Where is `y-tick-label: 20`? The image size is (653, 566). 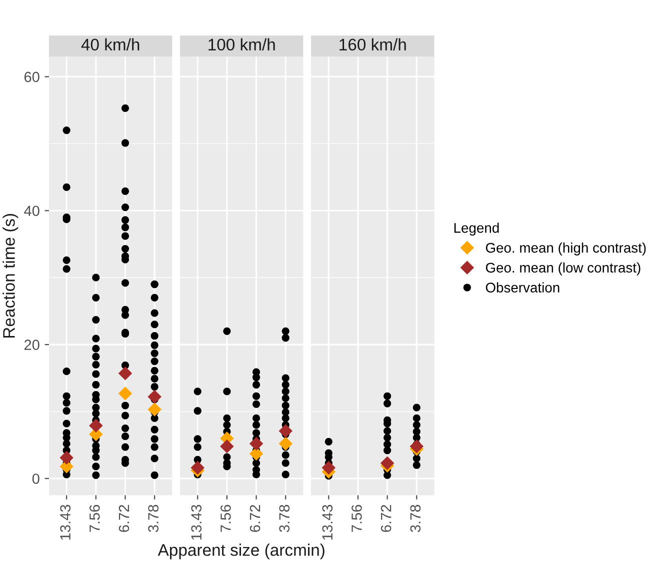
y-tick-label: 20 is located at coordinates (32, 345).